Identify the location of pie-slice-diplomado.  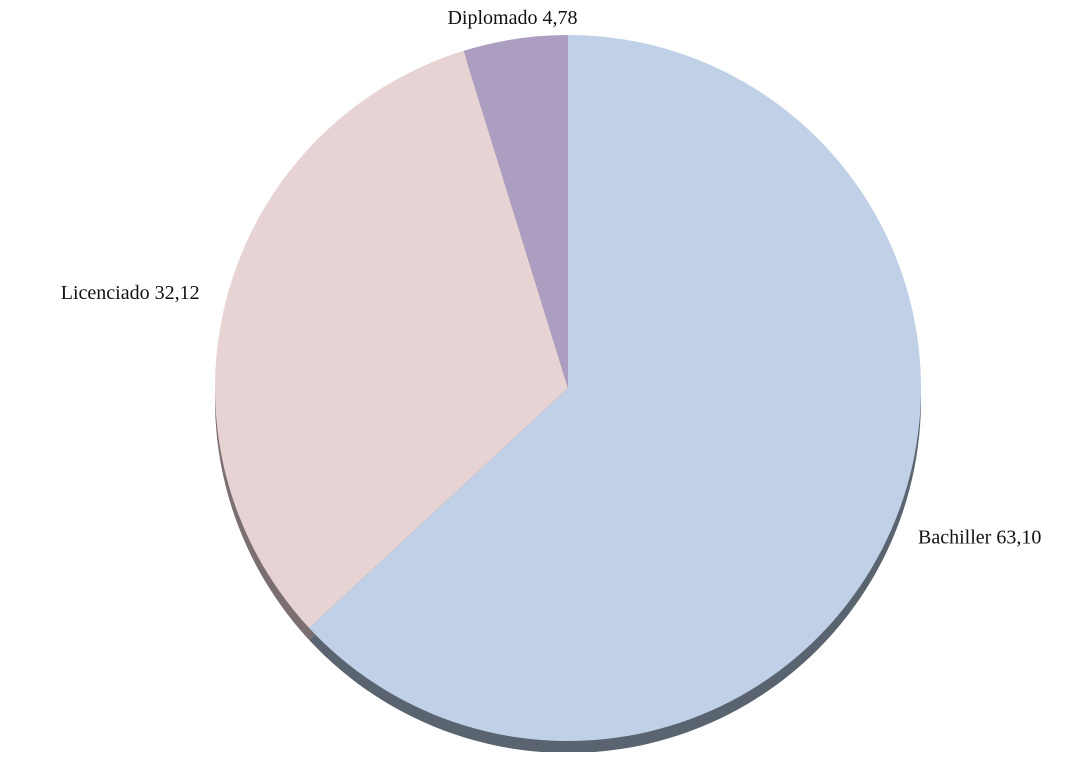
(515, 211).